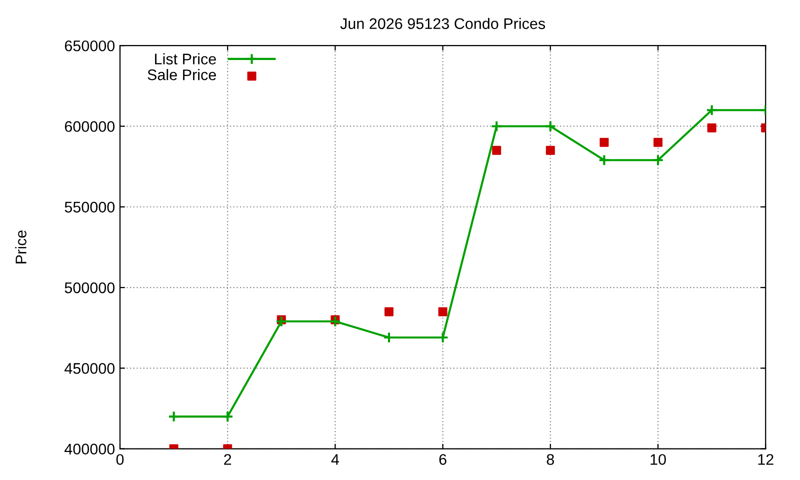 This screenshot has width=800, height=480. Describe the element at coordinates (89, 288) in the screenshot. I see `y-tick-label: 500000` at that location.